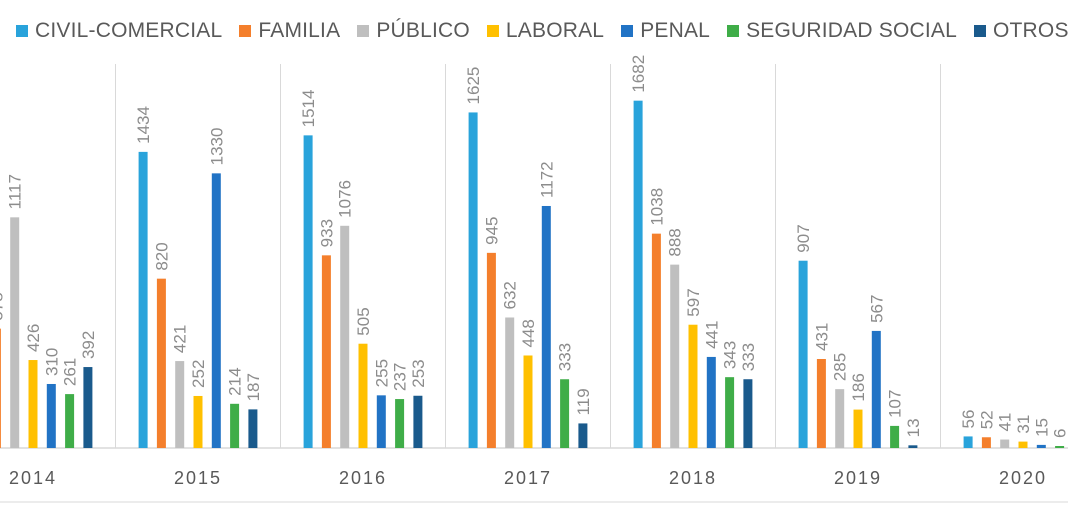 The height and width of the screenshot is (505, 1068). I want to click on data-label: 505, so click(363, 321).